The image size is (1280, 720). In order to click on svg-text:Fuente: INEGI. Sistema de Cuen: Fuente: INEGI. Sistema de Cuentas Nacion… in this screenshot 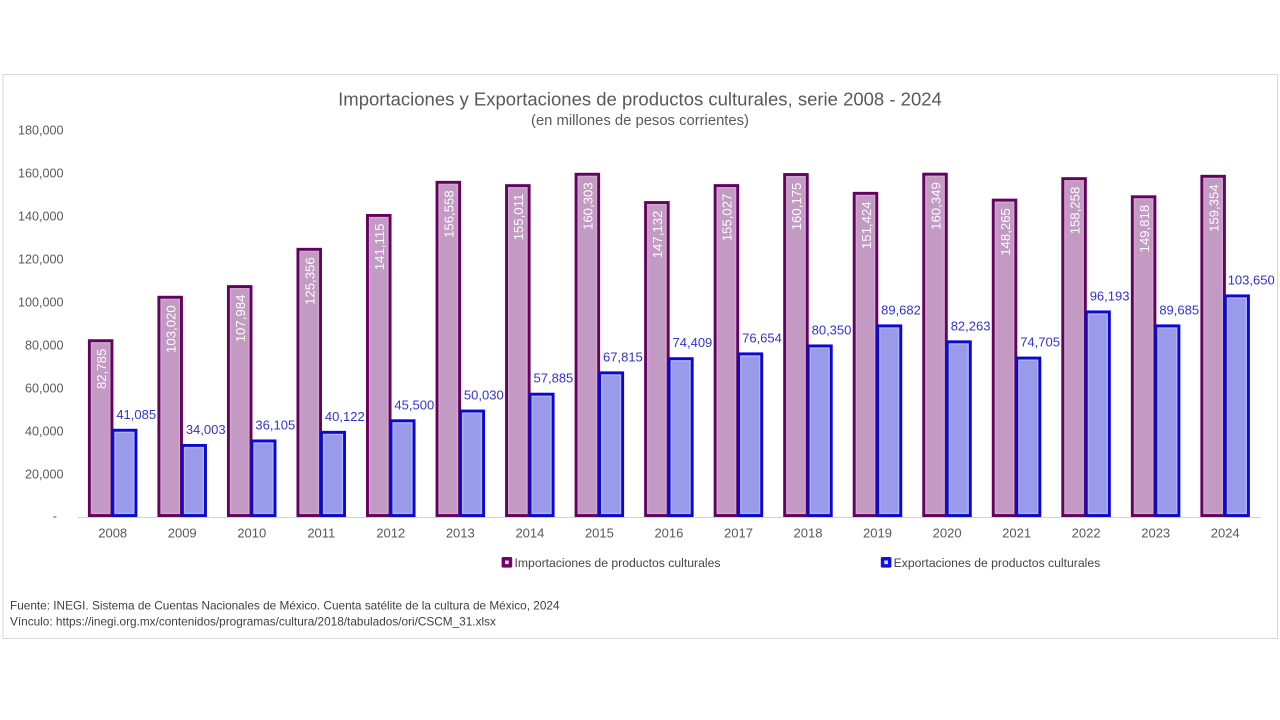, I will do `click(285, 606)`.